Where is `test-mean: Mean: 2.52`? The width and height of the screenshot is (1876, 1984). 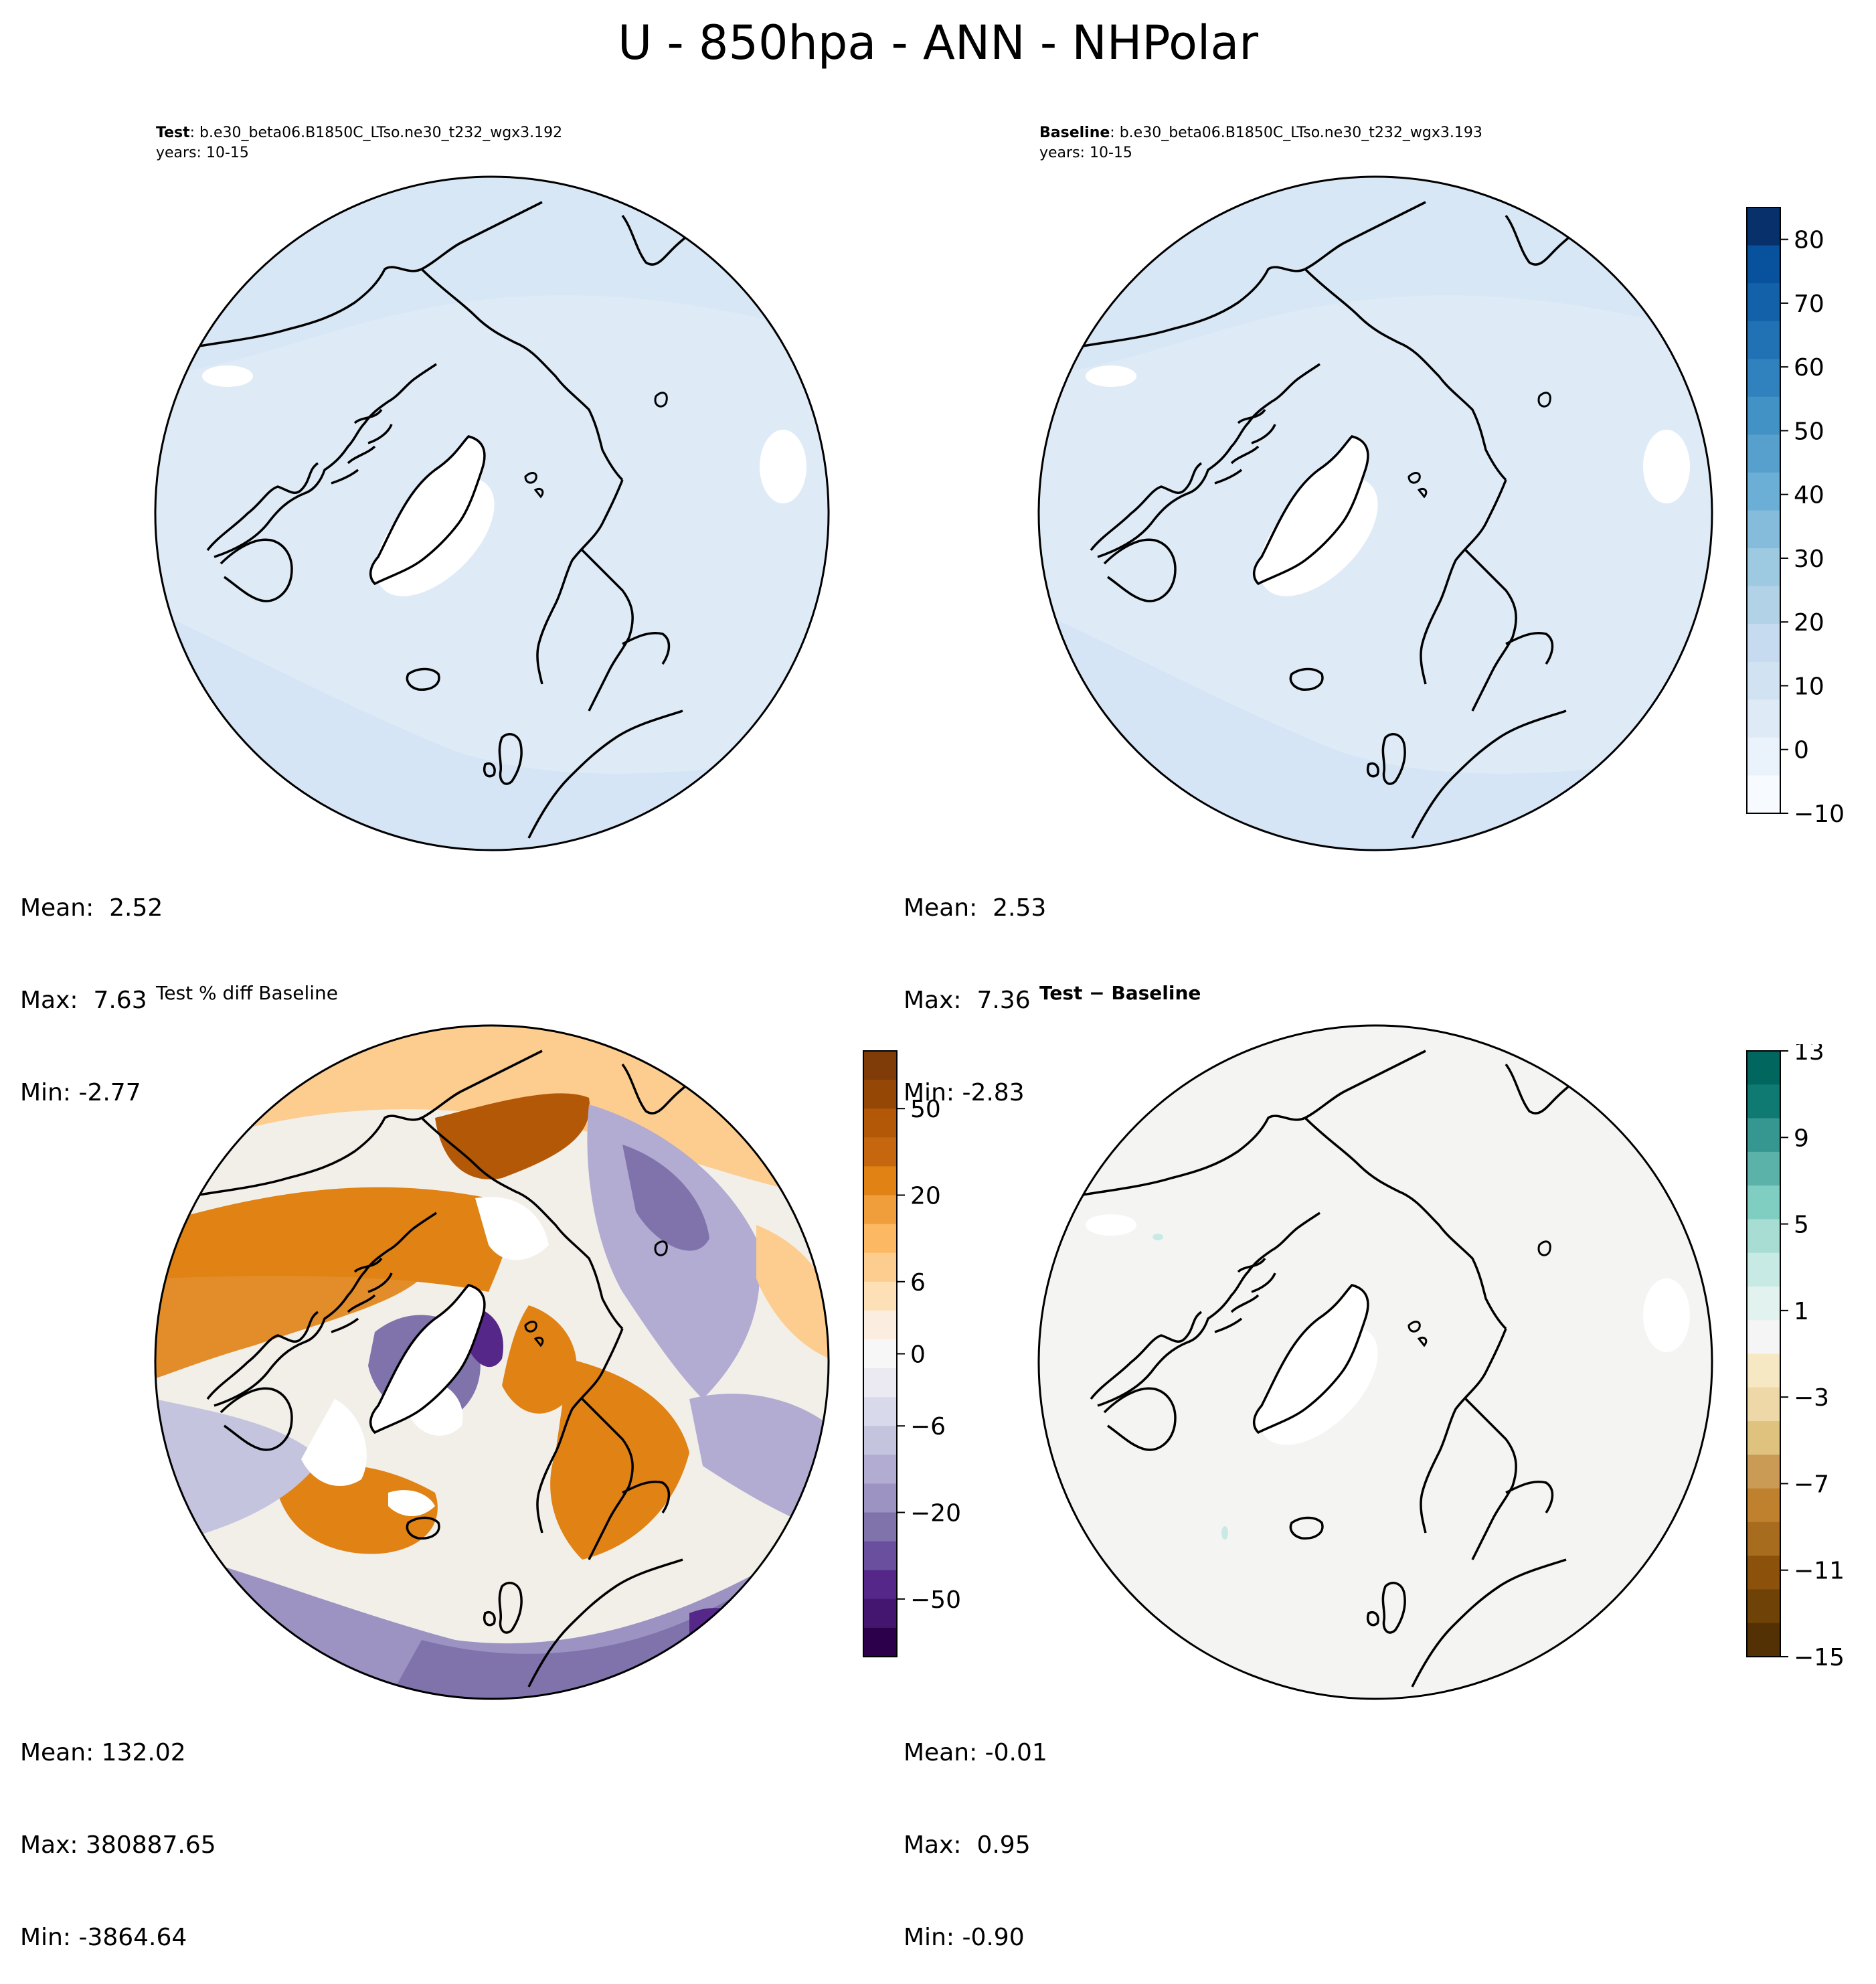 test-mean: Mean: 2.52 is located at coordinates (91, 908).